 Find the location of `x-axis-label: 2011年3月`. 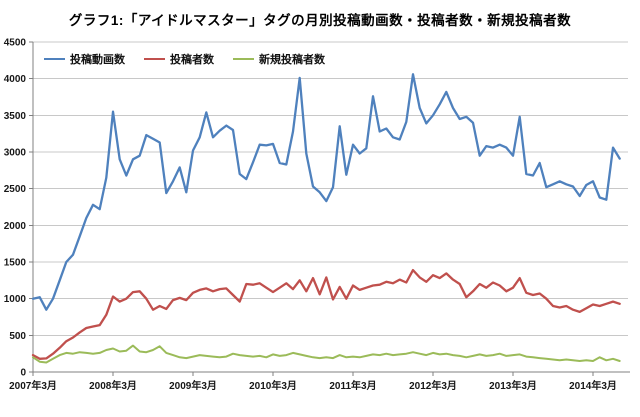

x-axis-label: 2011年3月 is located at coordinates (352, 385).